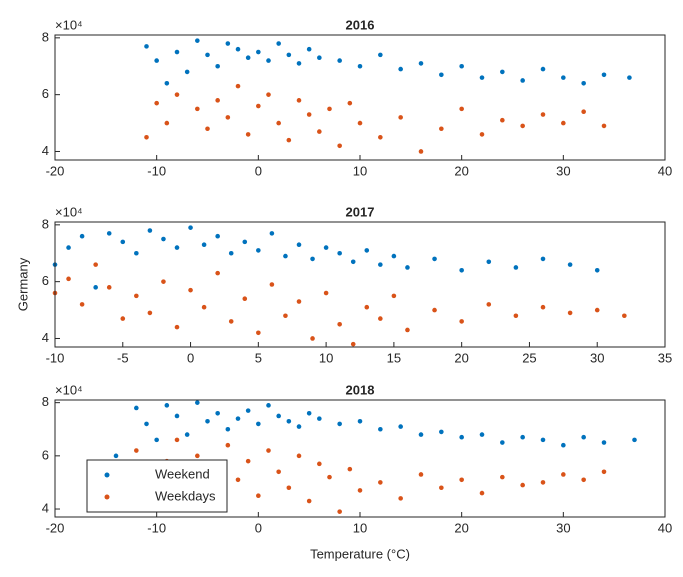 The height and width of the screenshot is (577, 683). I want to click on y-tick-label: 8, so click(45, 223).